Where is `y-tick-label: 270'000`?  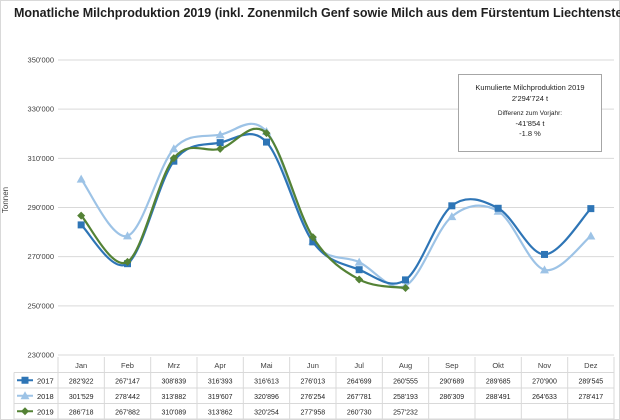
y-tick-label: 270'000 is located at coordinates (41, 256).